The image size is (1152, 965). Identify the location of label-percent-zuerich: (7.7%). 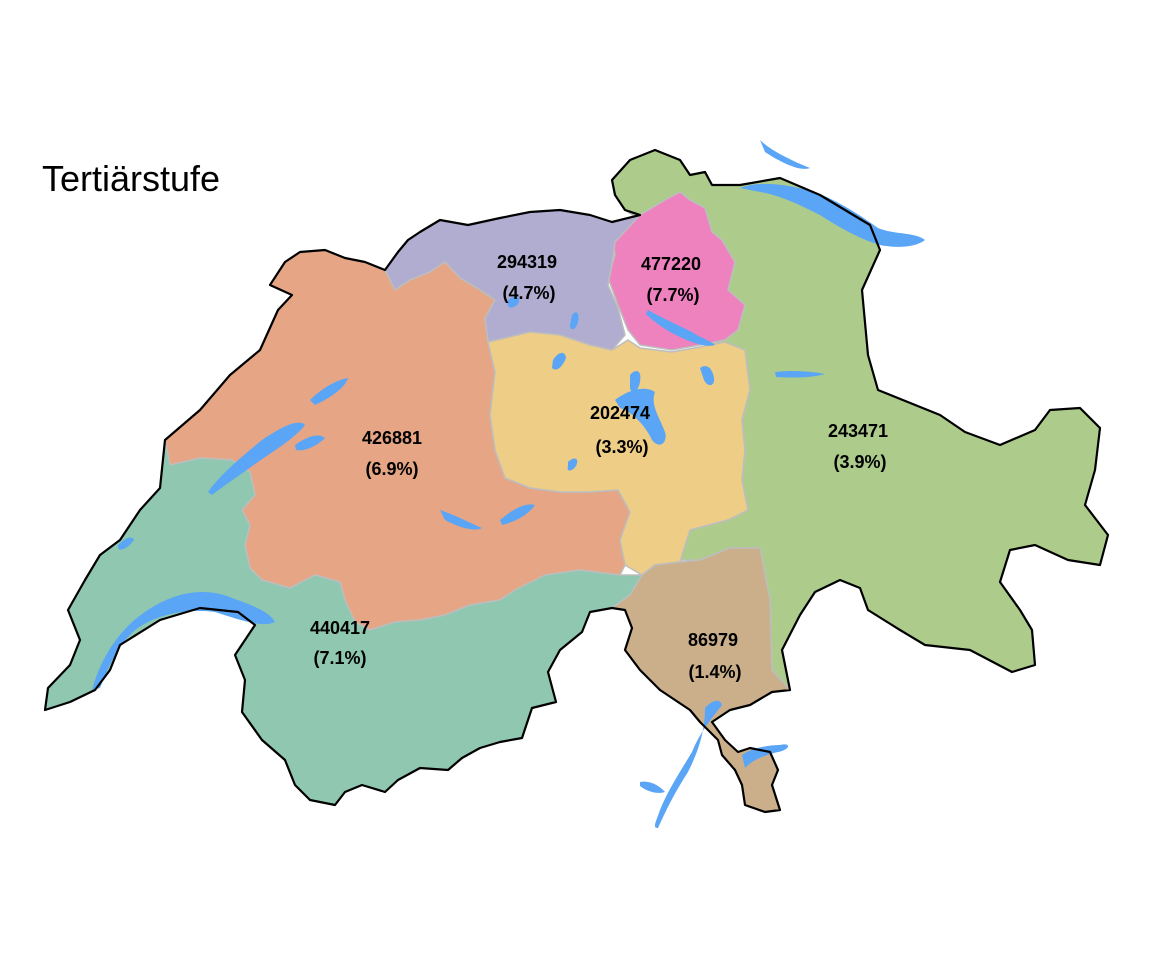
(672, 295).